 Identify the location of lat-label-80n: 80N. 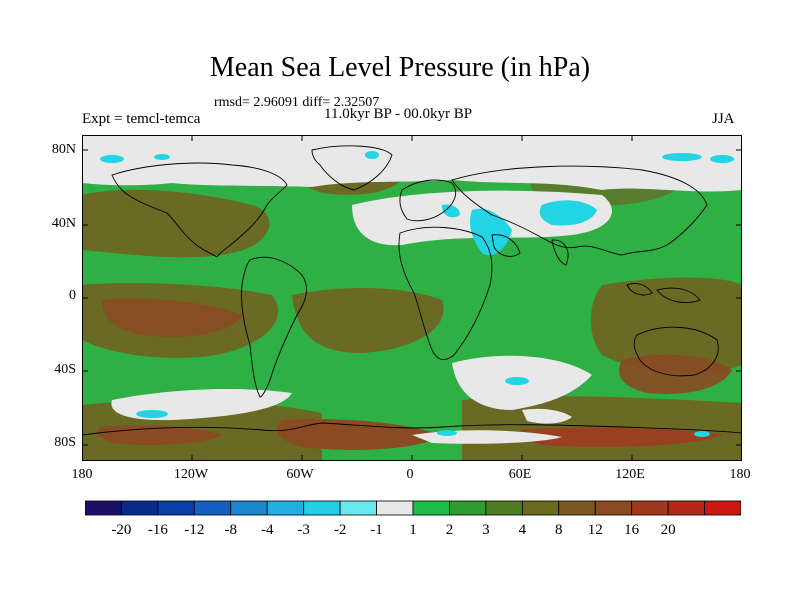
(63, 149).